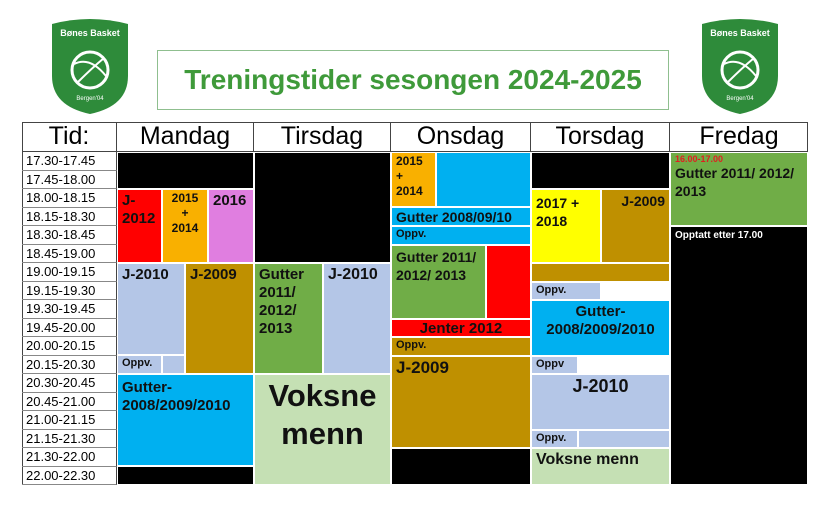  I want to click on time-cell: 22.00-22.30, so click(69, 475).